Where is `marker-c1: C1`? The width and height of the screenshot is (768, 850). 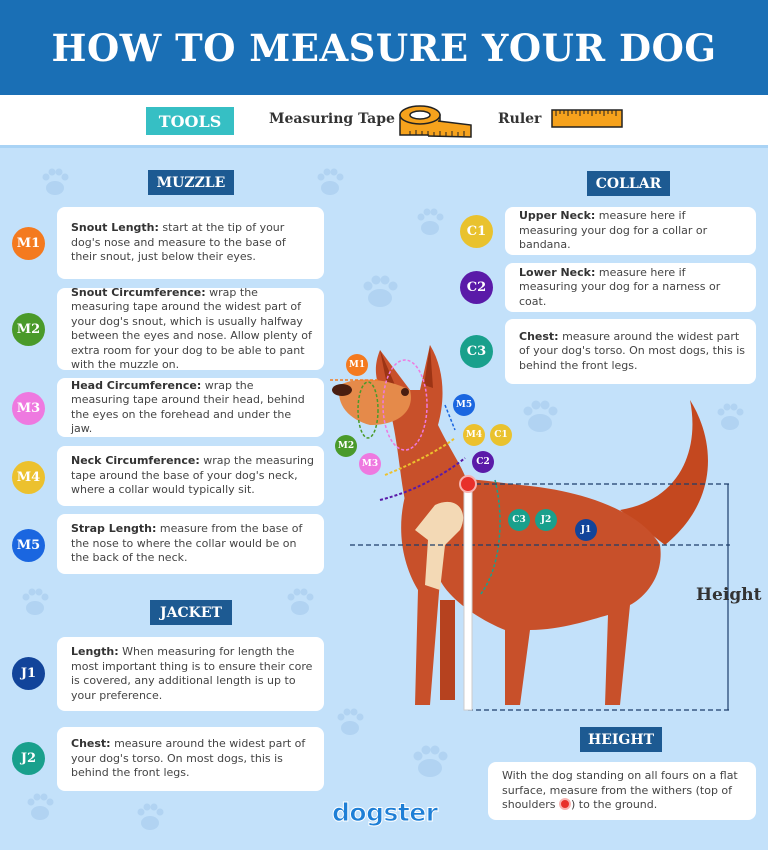 marker-c1: C1 is located at coordinates (501, 435).